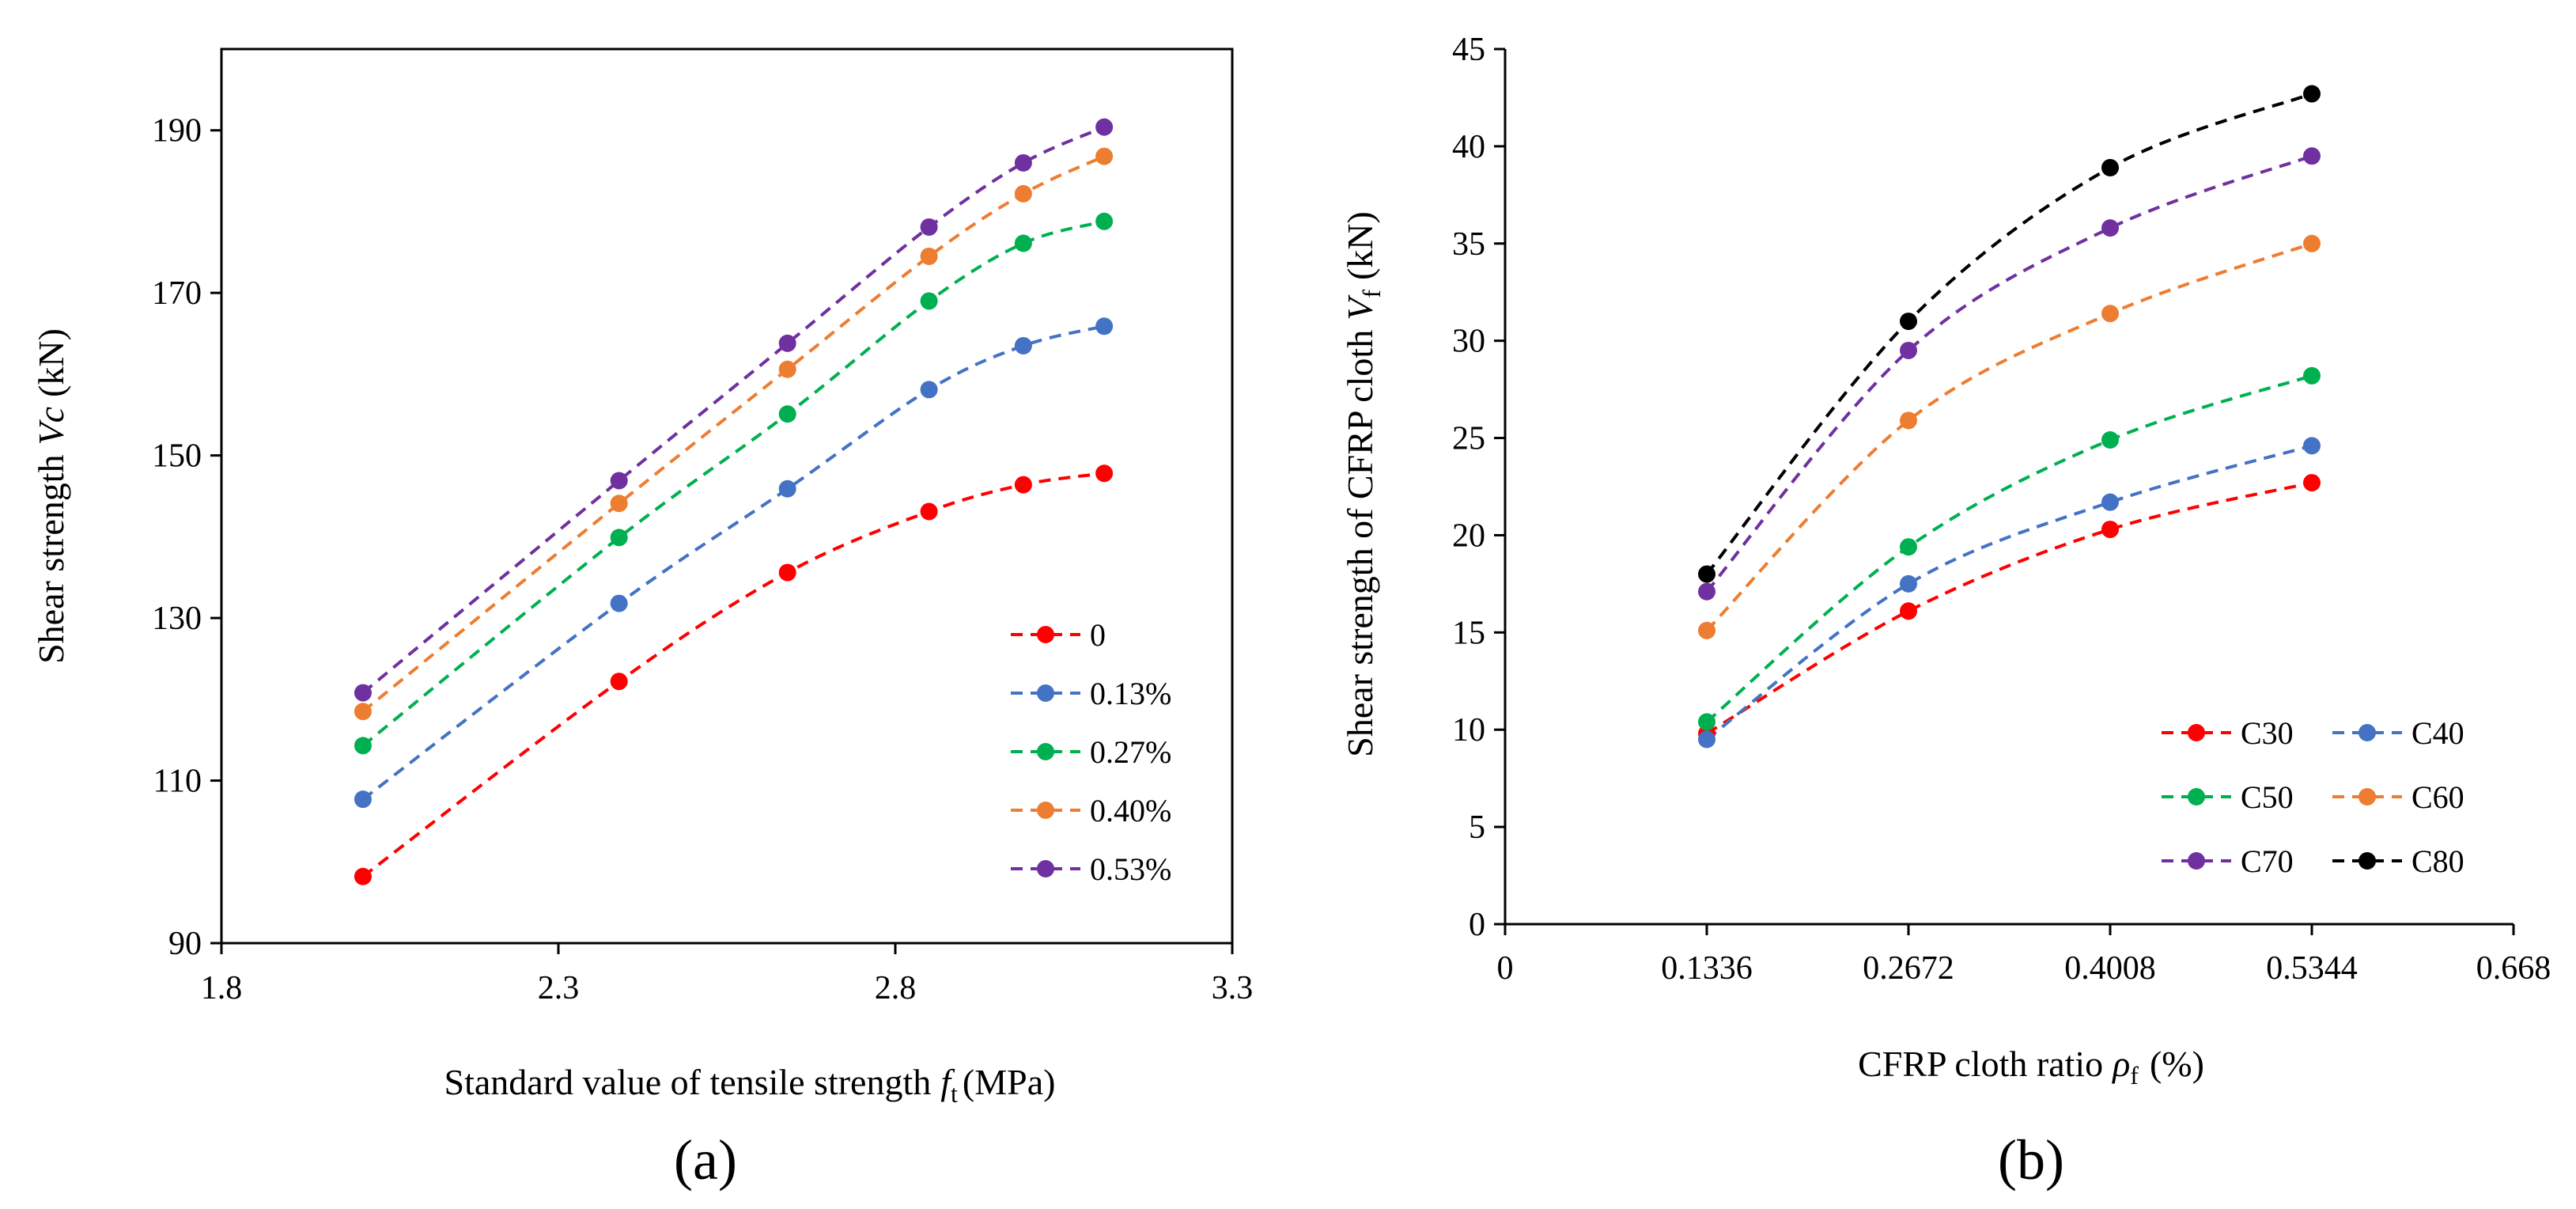 This screenshot has width=2576, height=1209. Describe the element at coordinates (187, 537) in the screenshot. I see `y-ticks-a: 90 110 130 150 170 190` at that location.